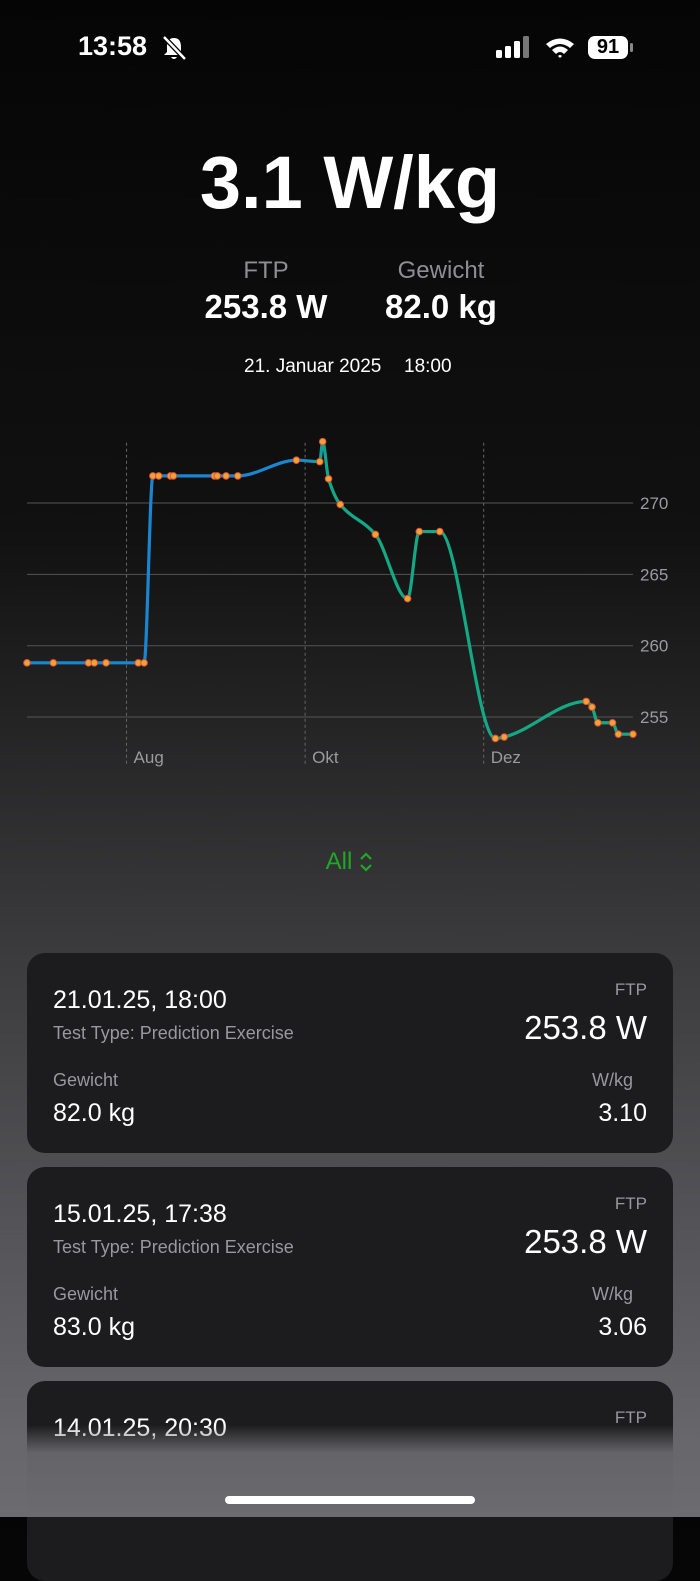 The width and height of the screenshot is (700, 1581). Describe the element at coordinates (654, 717) in the screenshot. I see `y-tick-label: 255` at that location.